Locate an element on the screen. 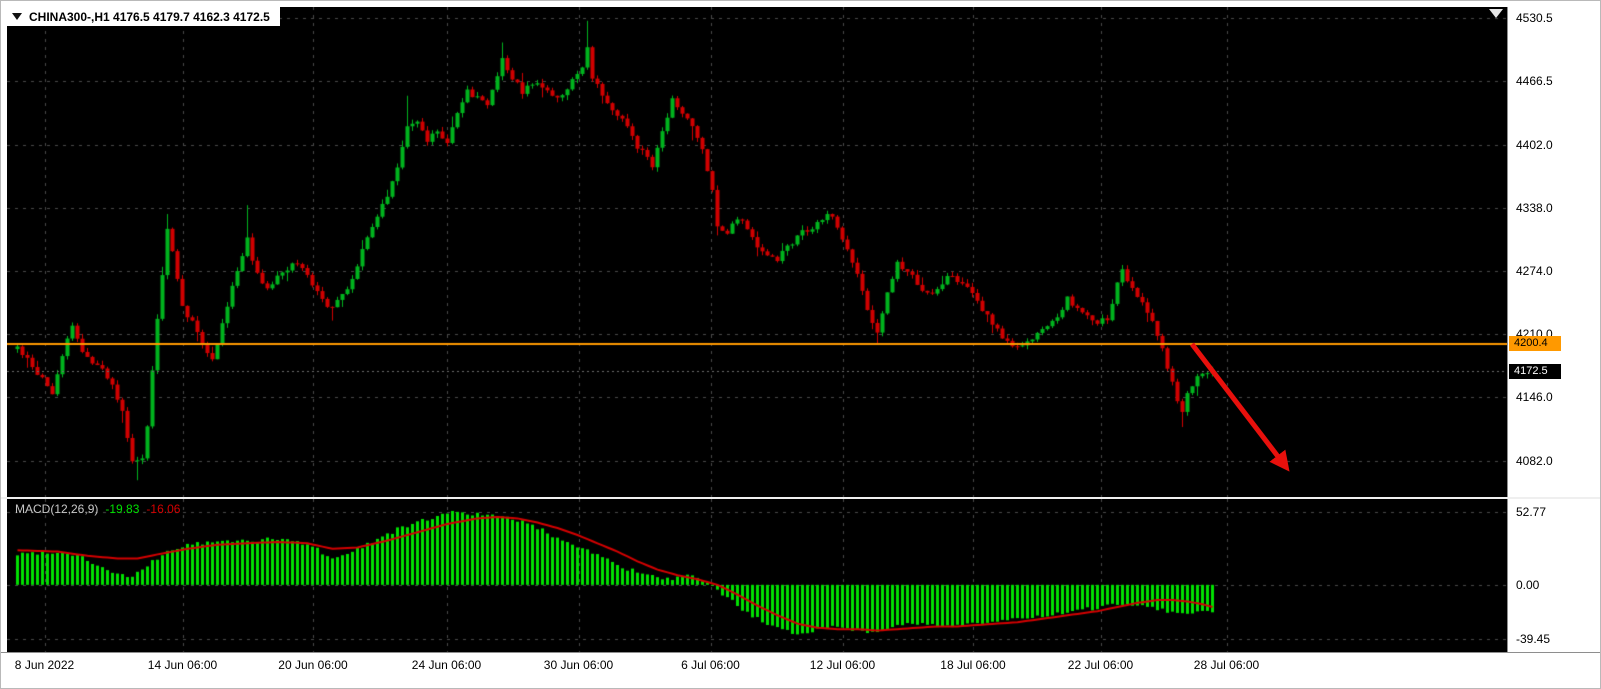  macd-indicator-label: MACD(12,26,9) -19.83 -16.06 is located at coordinates (97, 509).